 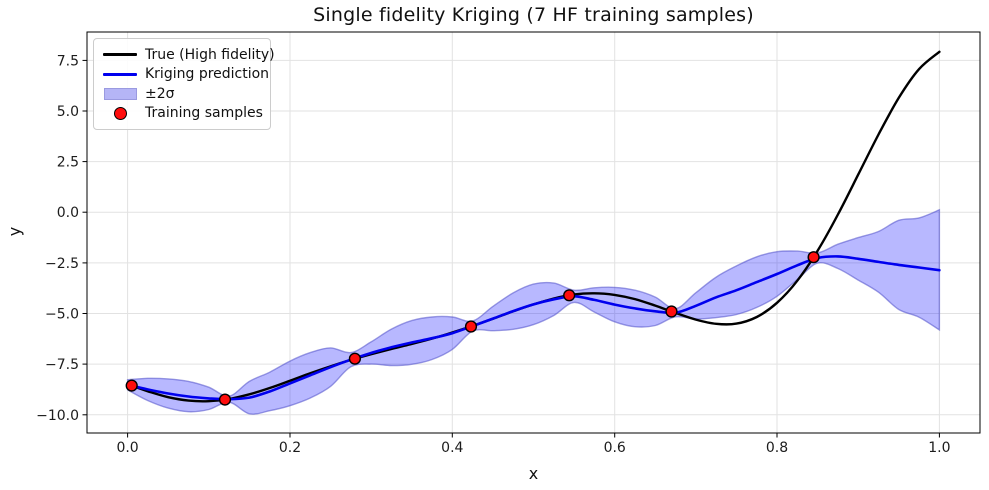 I want to click on y-tick-label: −10.0, so click(x=57, y=416).